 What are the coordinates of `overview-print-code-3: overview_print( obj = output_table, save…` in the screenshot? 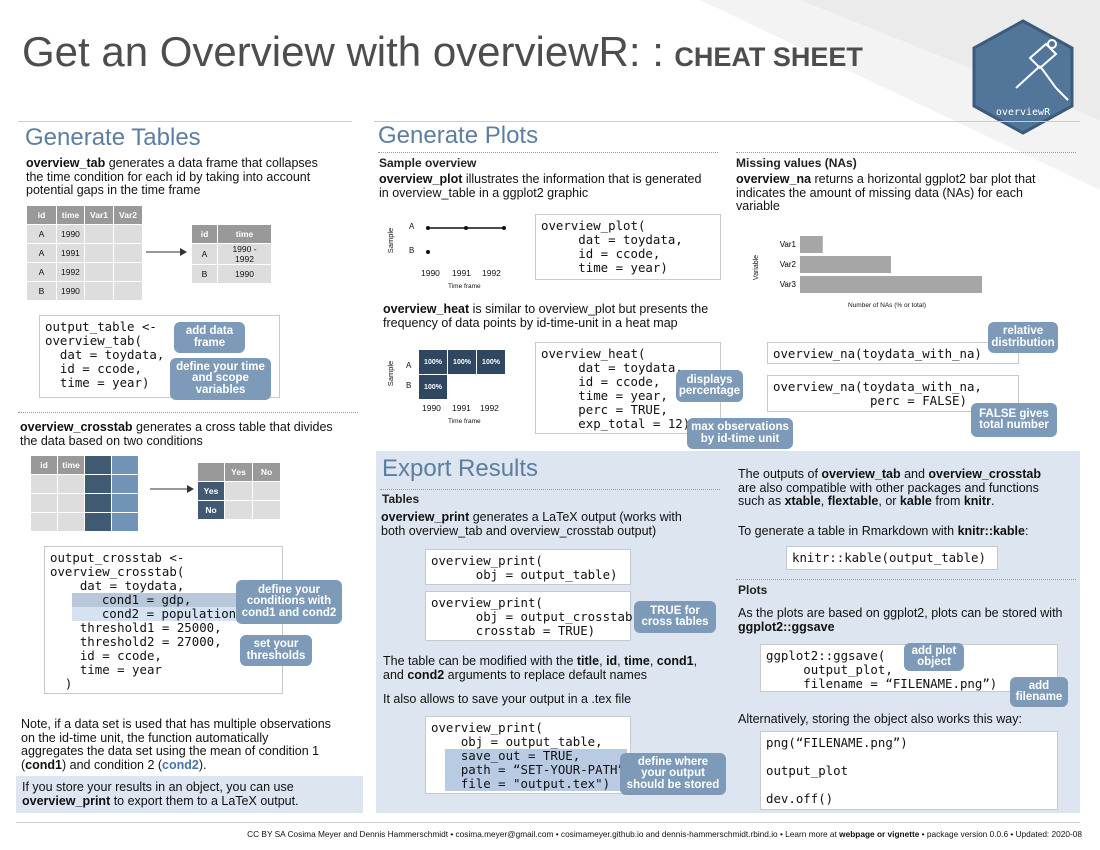 It's located at (529, 755).